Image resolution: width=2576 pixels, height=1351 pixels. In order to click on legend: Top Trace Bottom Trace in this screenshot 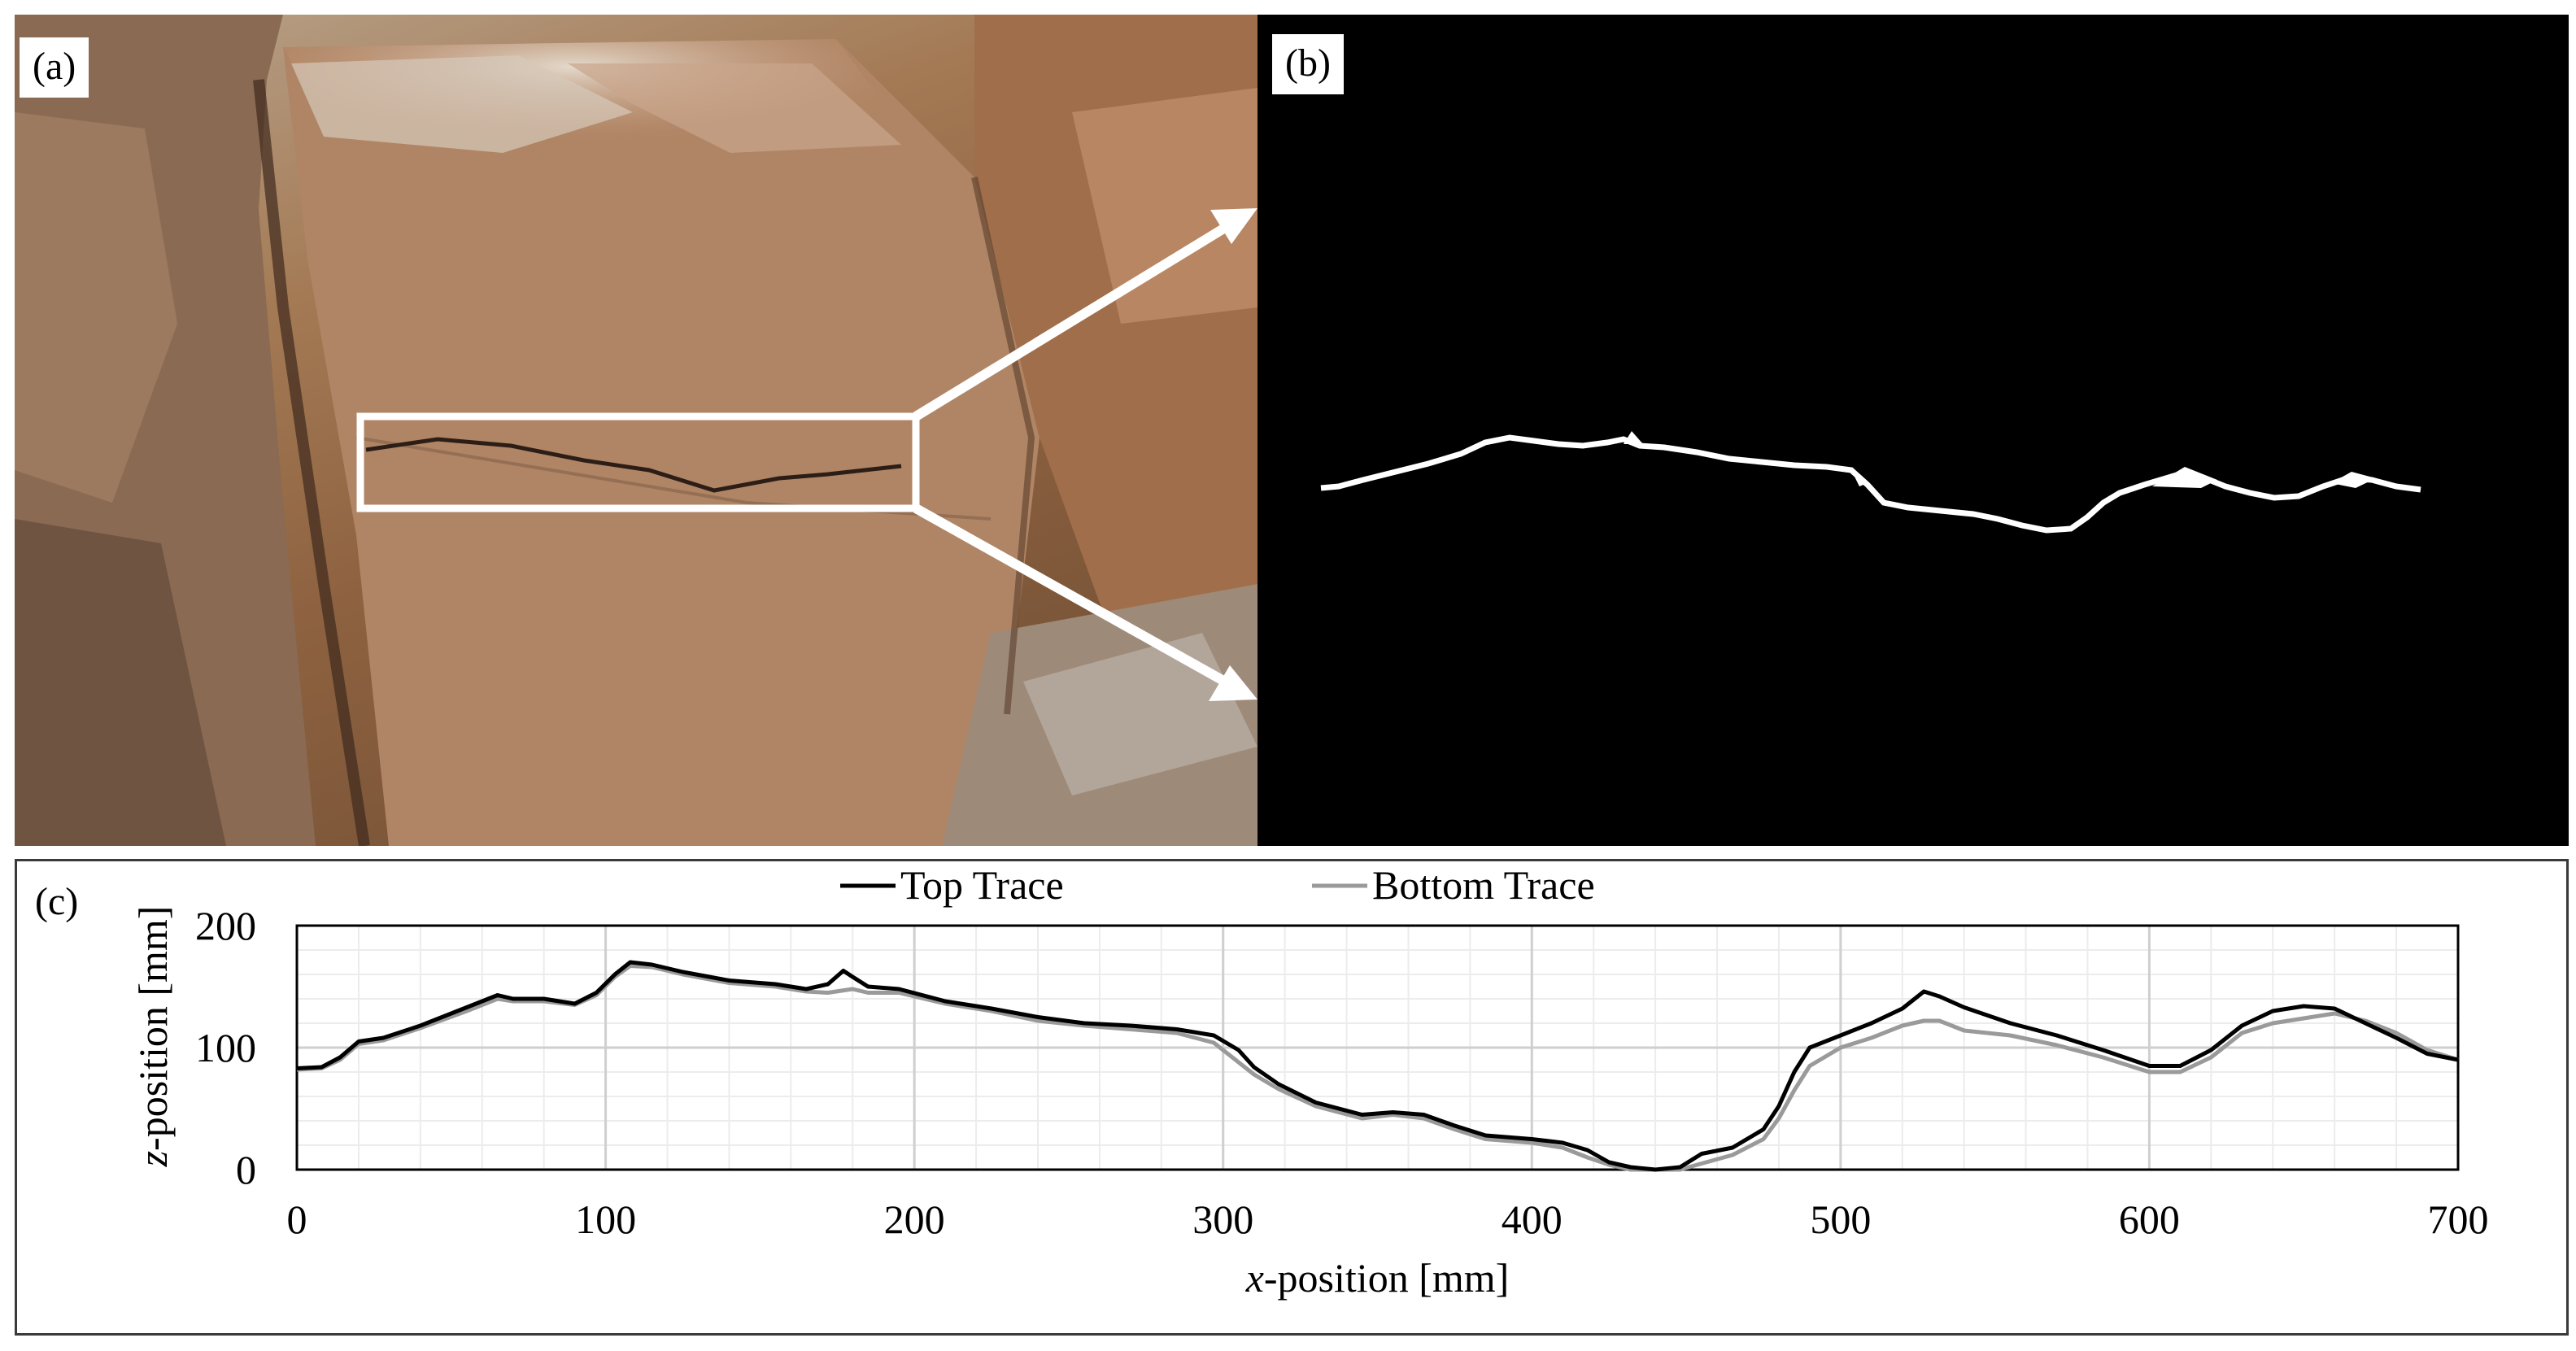, I will do `click(1217, 885)`.